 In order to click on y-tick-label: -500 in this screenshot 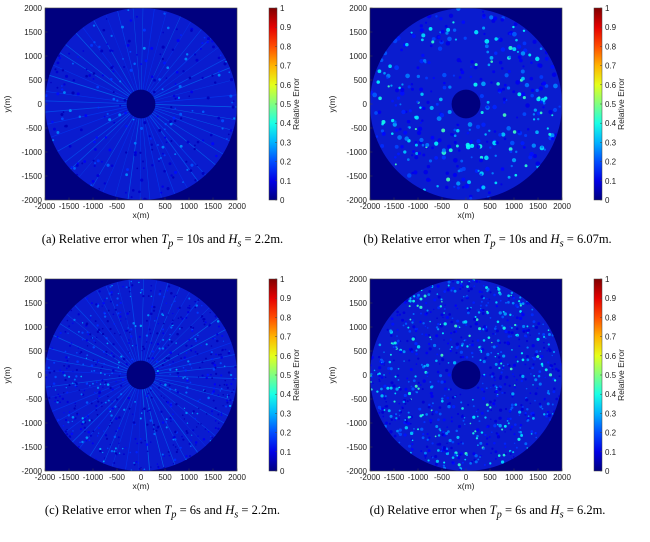, I will do `click(34, 128)`.